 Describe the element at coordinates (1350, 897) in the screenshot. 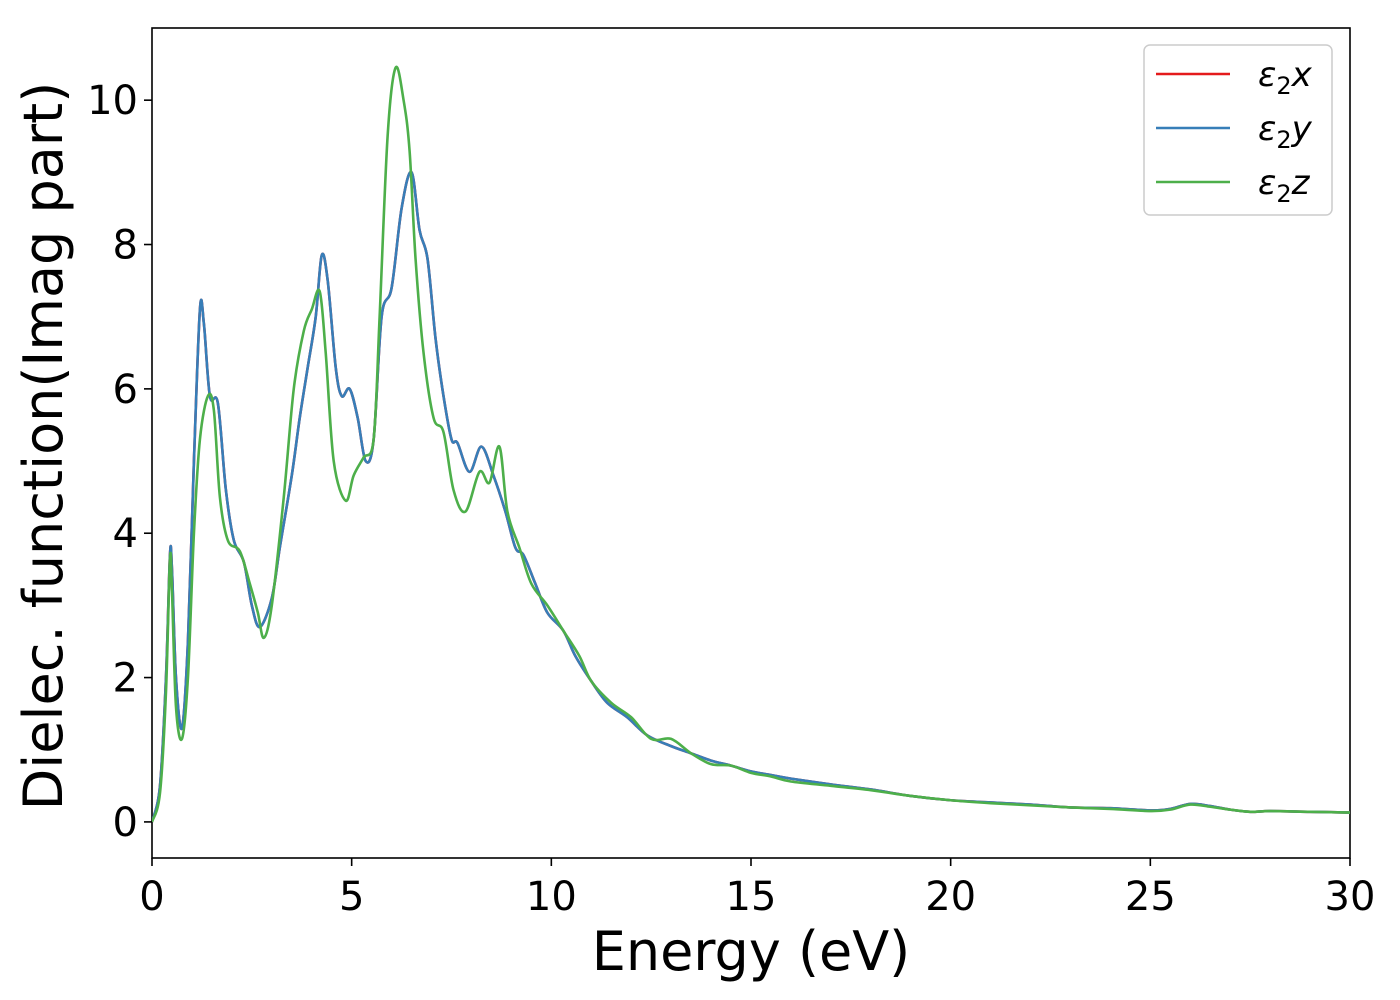

I see `x-tick-label: 30` at that location.